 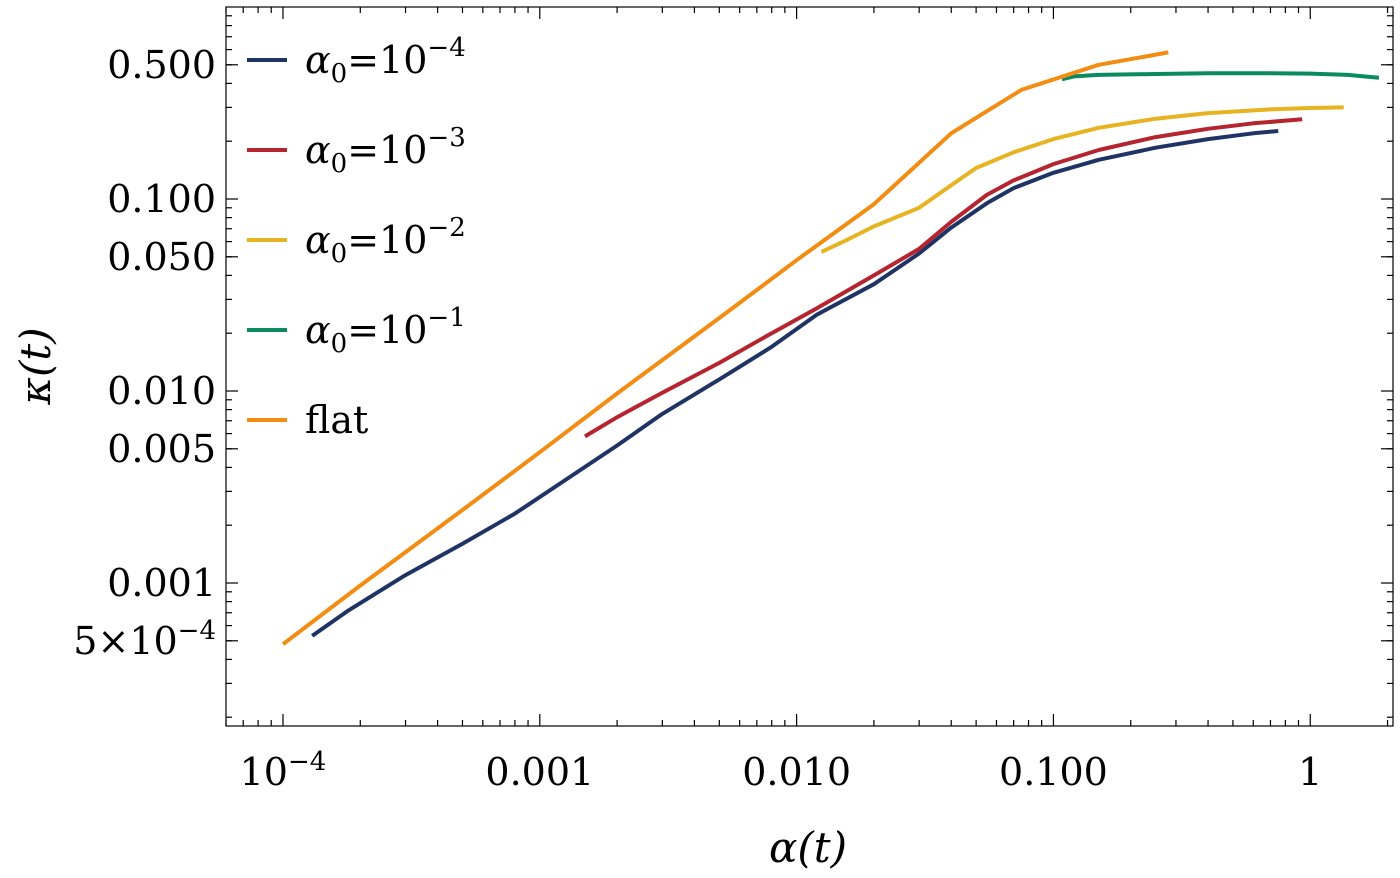 What do you see at coordinates (161, 65) in the screenshot?
I see `y-tick-label: 0.500` at bounding box center [161, 65].